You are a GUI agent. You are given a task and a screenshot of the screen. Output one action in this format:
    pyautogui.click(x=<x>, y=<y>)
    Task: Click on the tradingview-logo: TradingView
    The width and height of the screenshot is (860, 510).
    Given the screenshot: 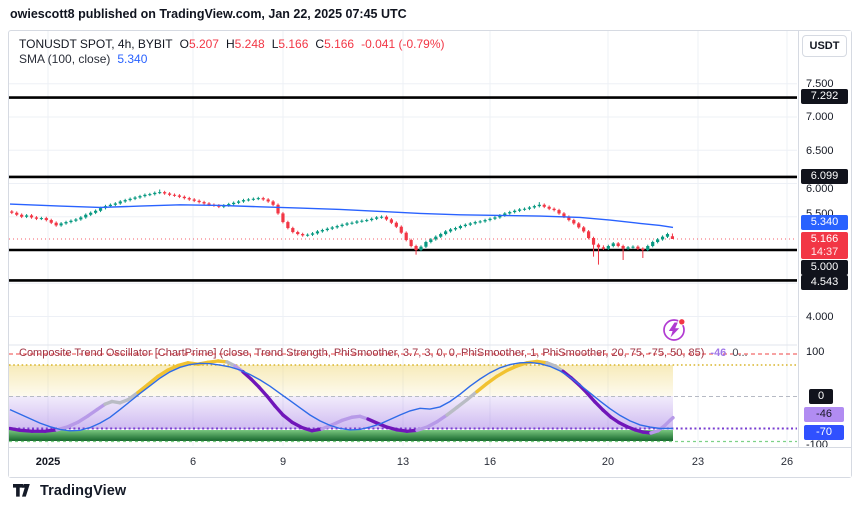 What is the action you would take?
    pyautogui.click(x=69, y=491)
    